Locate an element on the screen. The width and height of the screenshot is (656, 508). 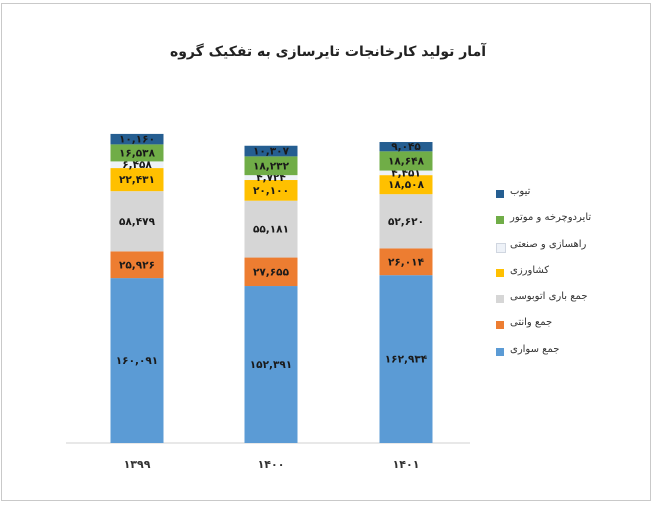
legend-label: جمع باری اتوبوسی is located at coordinates (549, 297).